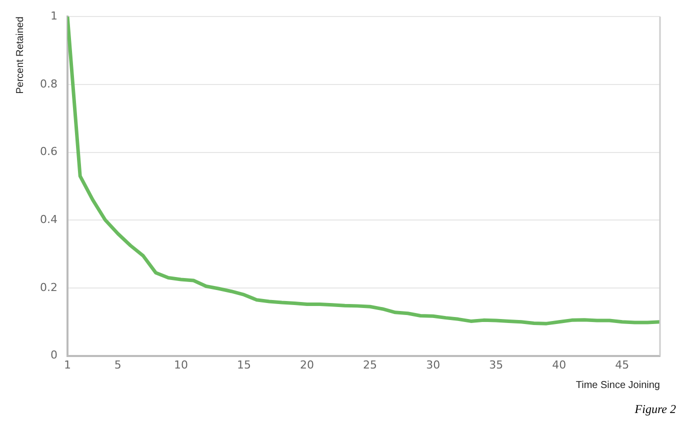 The image size is (700, 428). Describe the element at coordinates (243, 365) in the screenshot. I see `x-tick-label: 15` at that location.